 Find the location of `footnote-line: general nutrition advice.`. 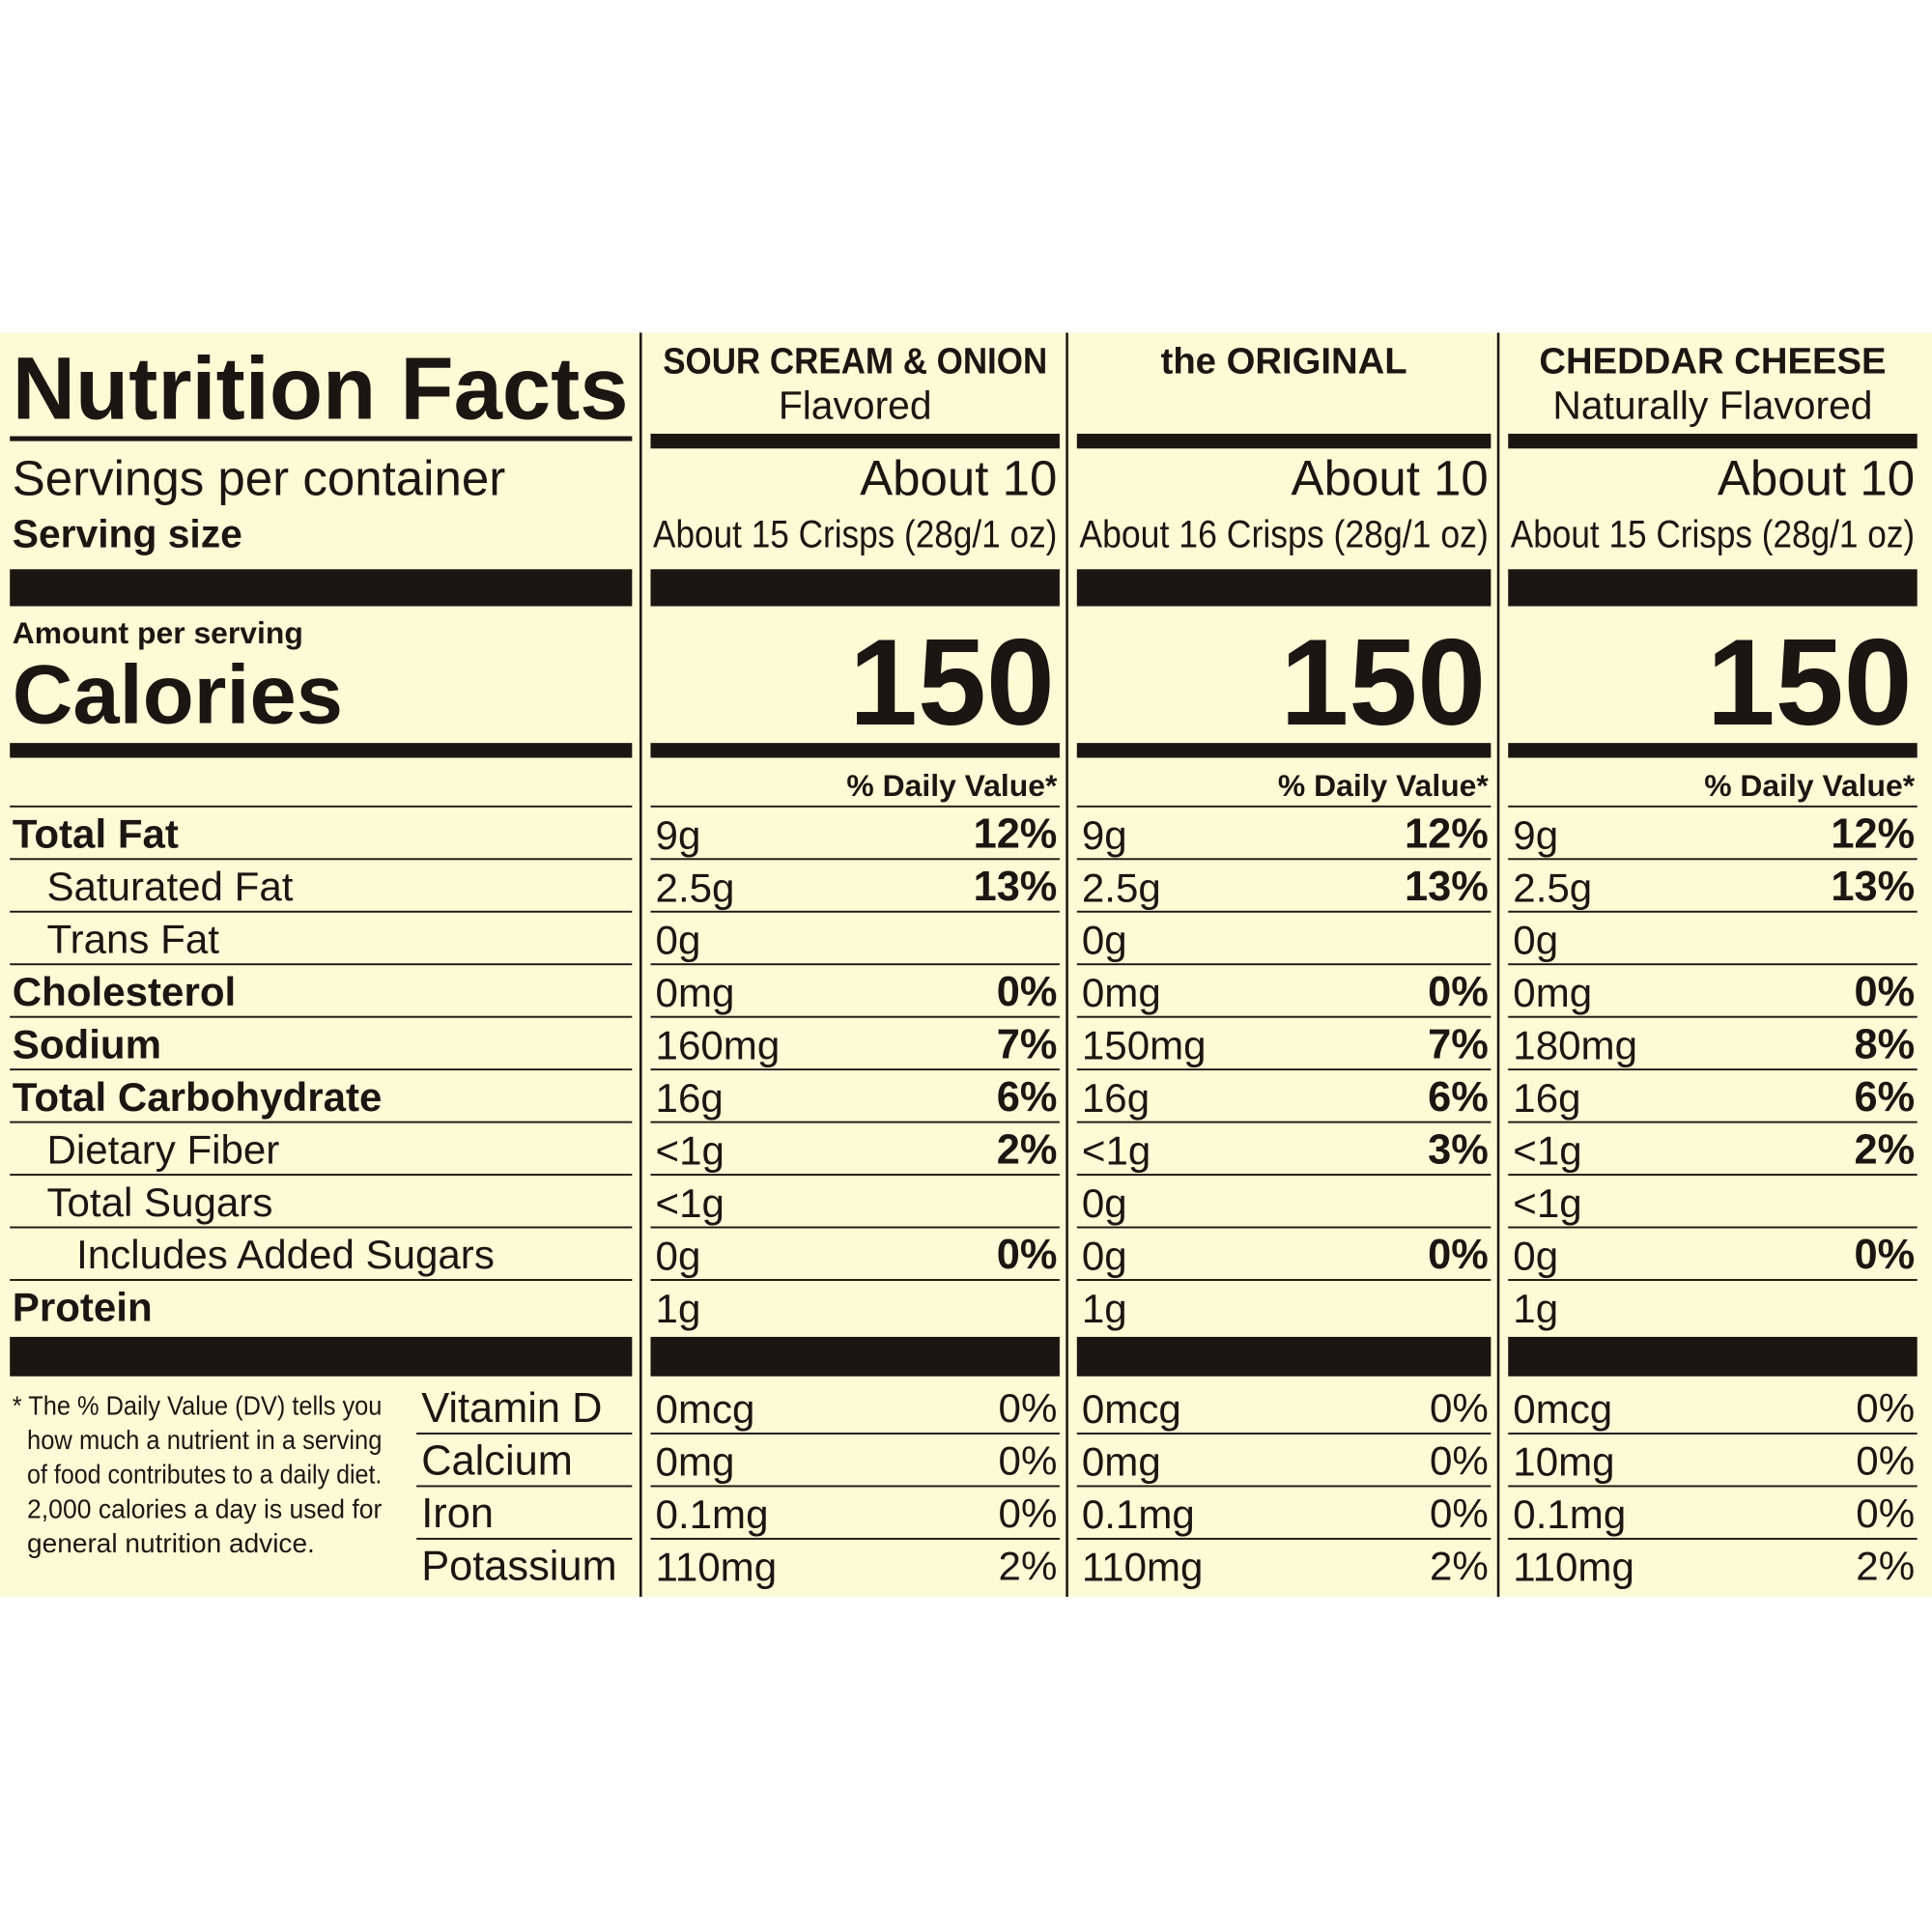

footnote-line: general nutrition advice. is located at coordinates (171, 1543).